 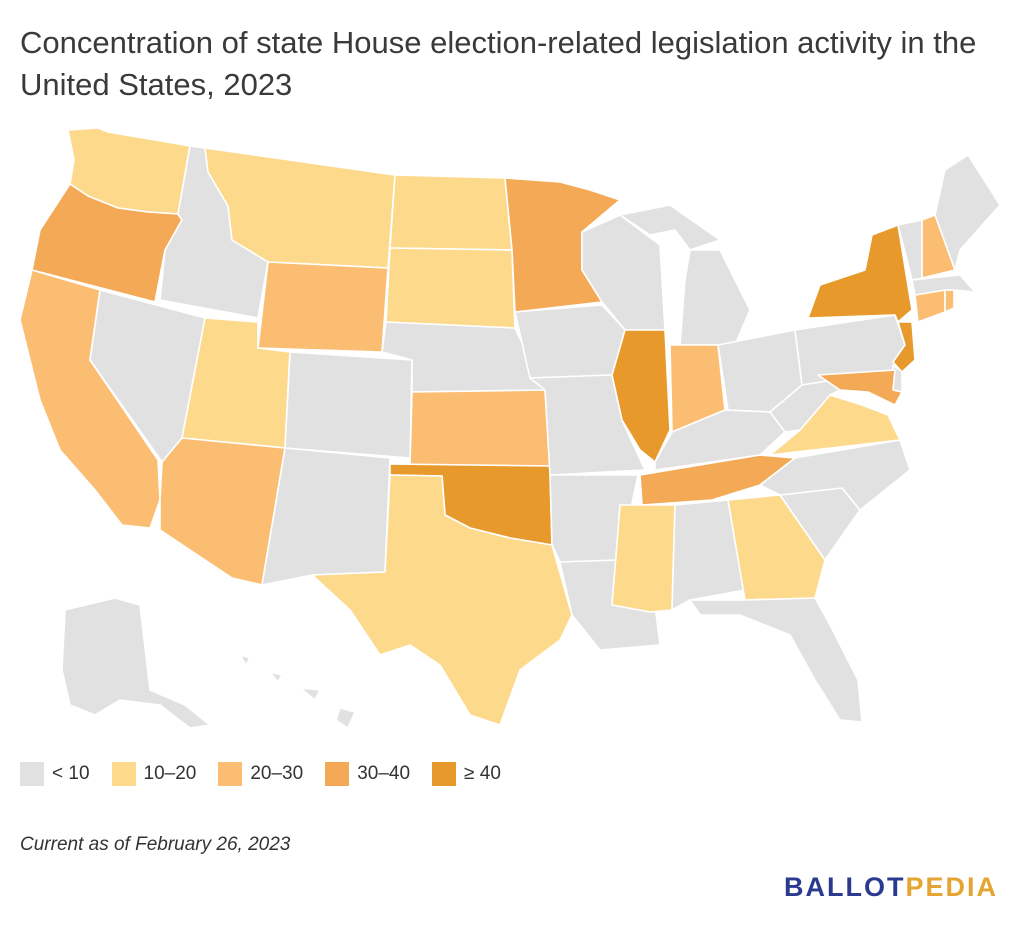 What do you see at coordinates (776, 547) in the screenshot?
I see `state-GA` at bounding box center [776, 547].